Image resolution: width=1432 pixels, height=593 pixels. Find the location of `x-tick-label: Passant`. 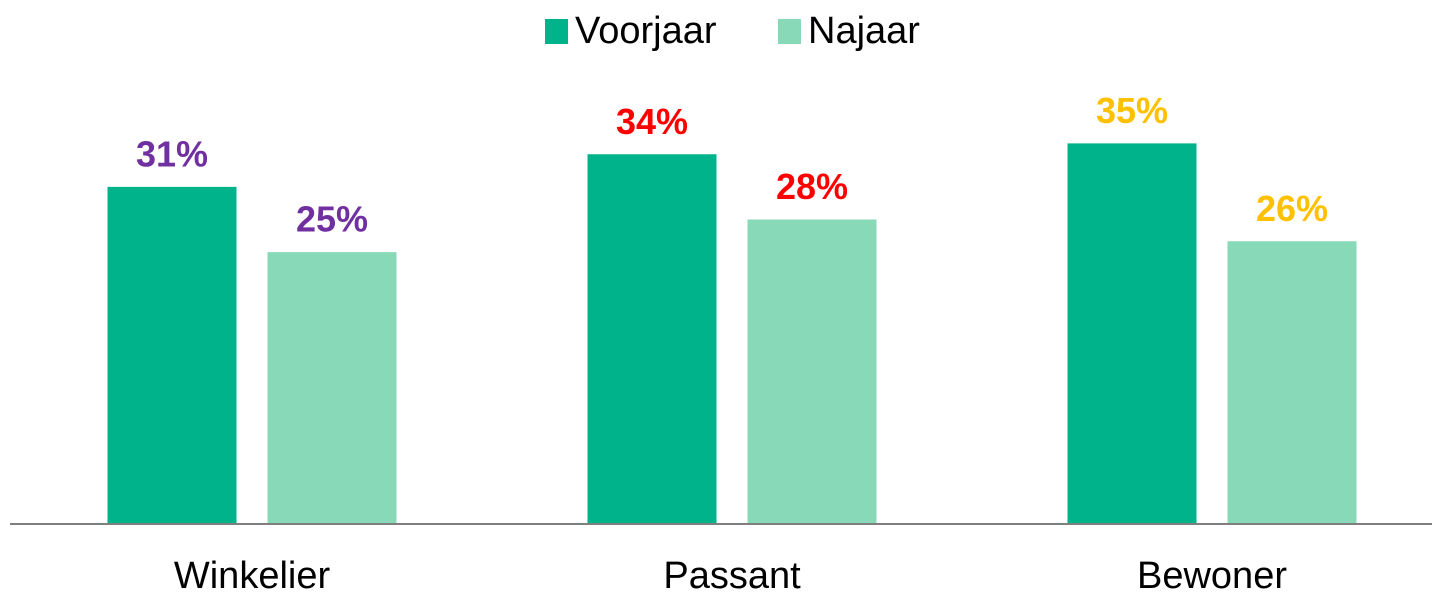

x-tick-label: Passant is located at coordinates (732, 574).